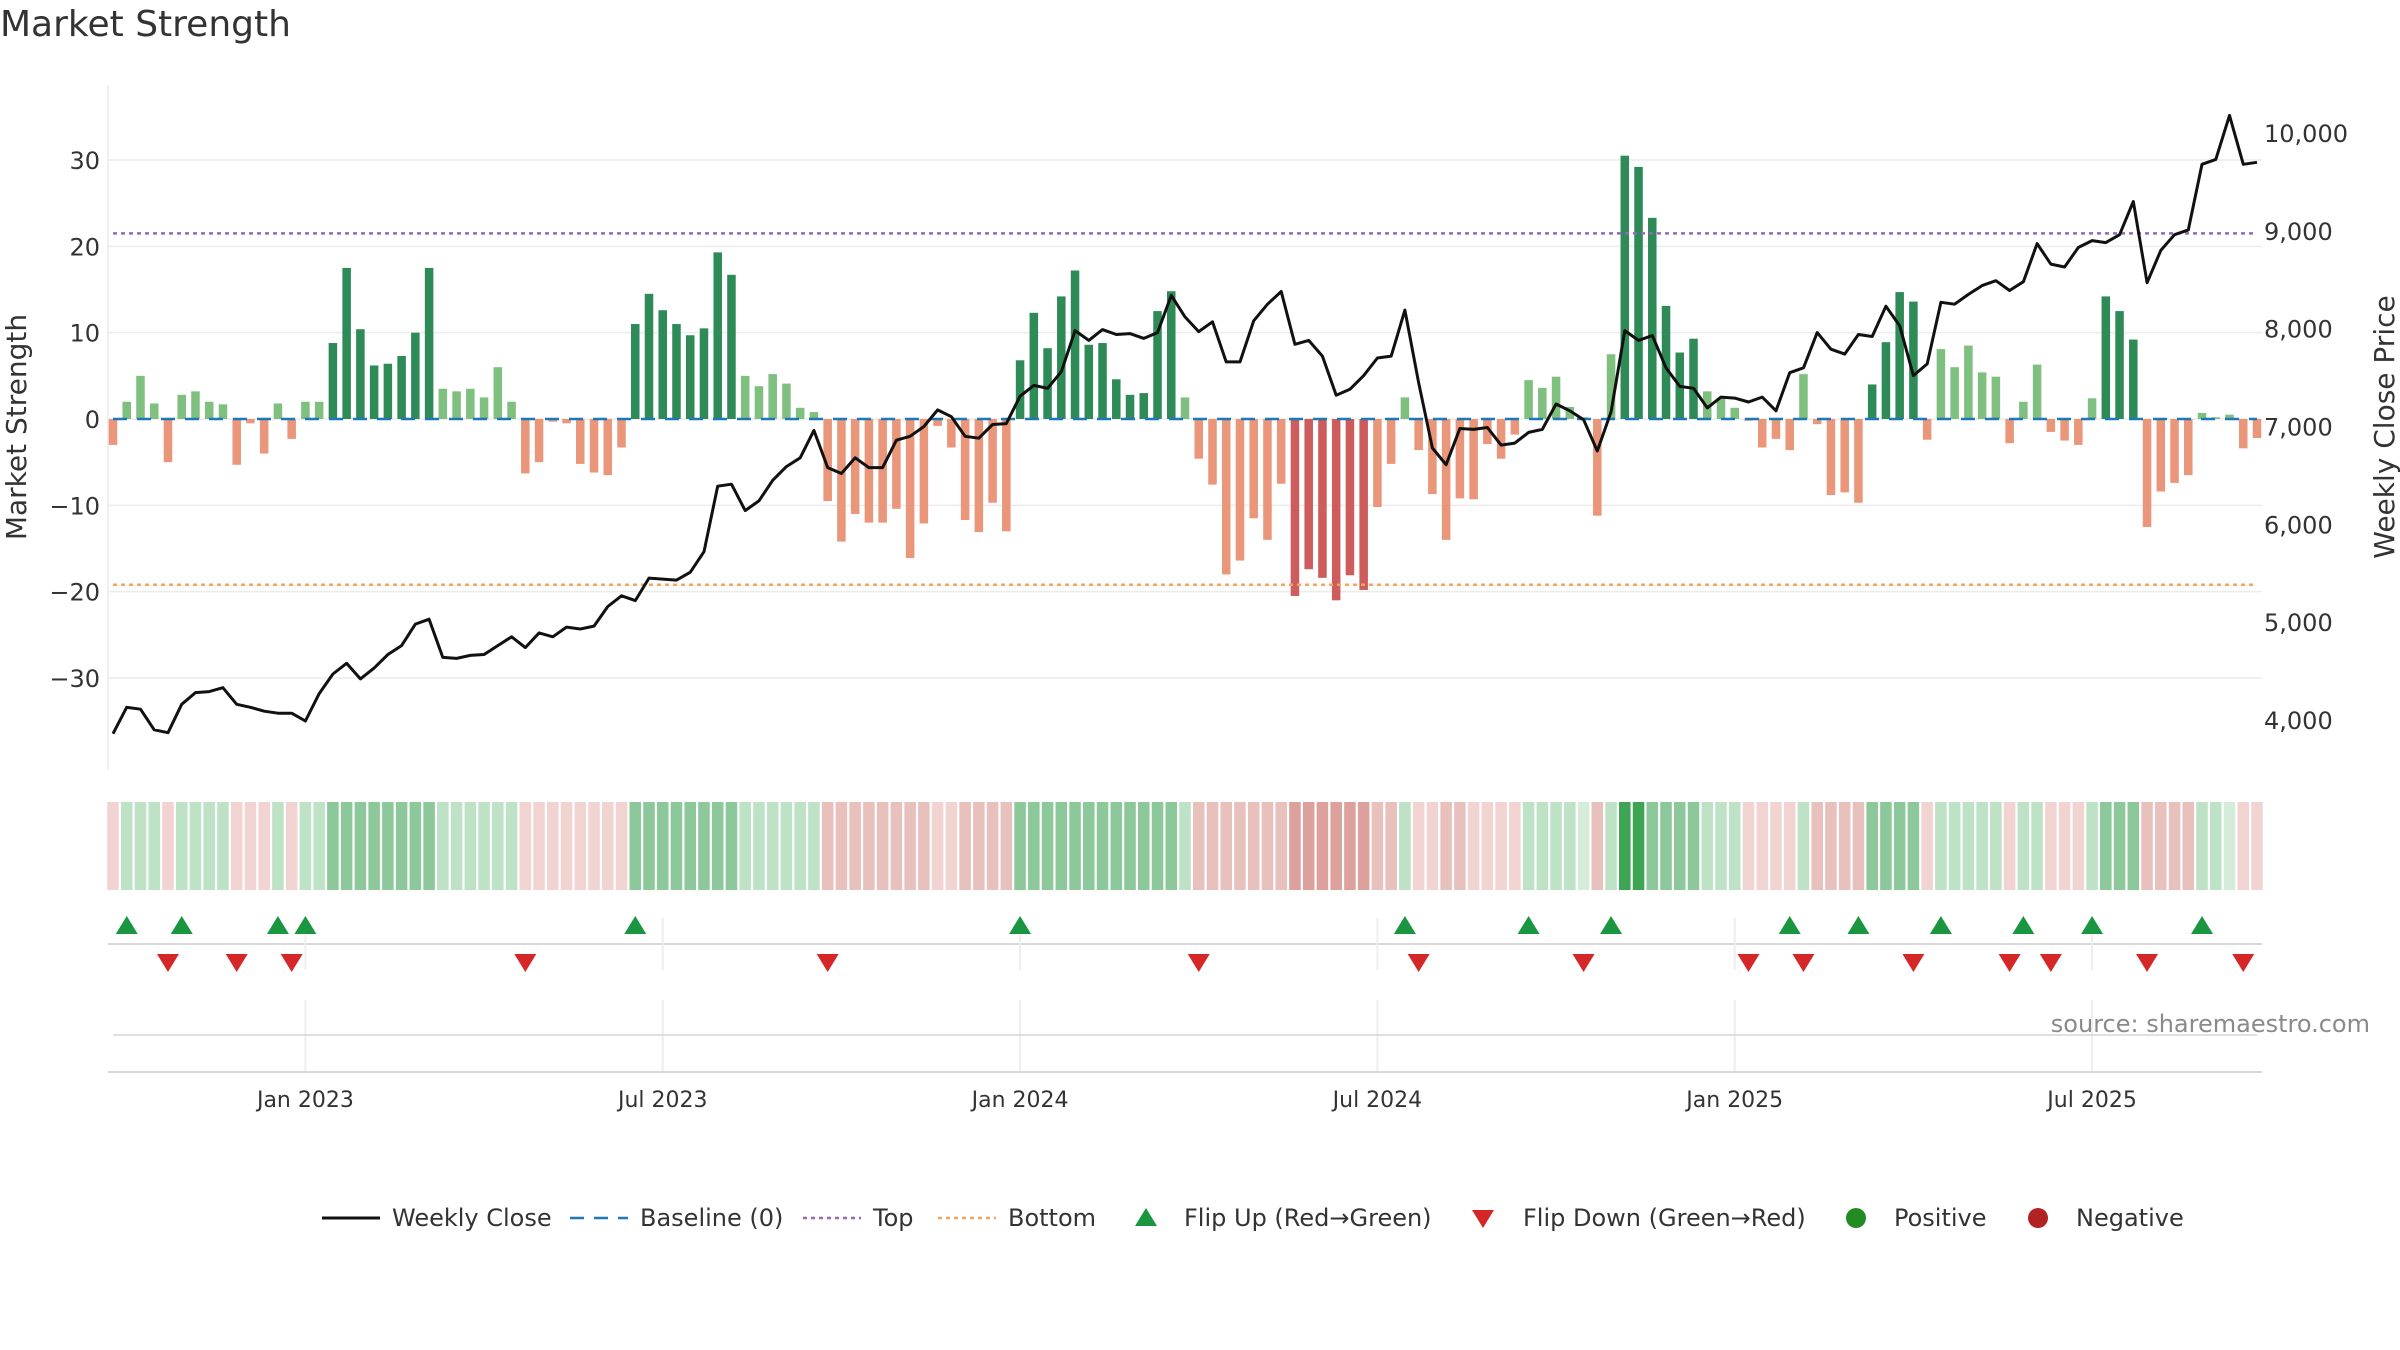  What do you see at coordinates (304, 1100) in the screenshot?
I see `x-tick-label: Jan 2023` at bounding box center [304, 1100].